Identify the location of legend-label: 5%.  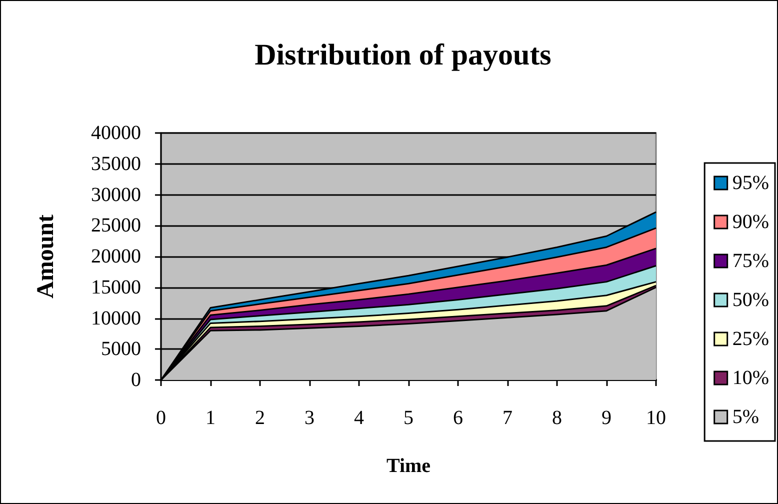
(746, 417).